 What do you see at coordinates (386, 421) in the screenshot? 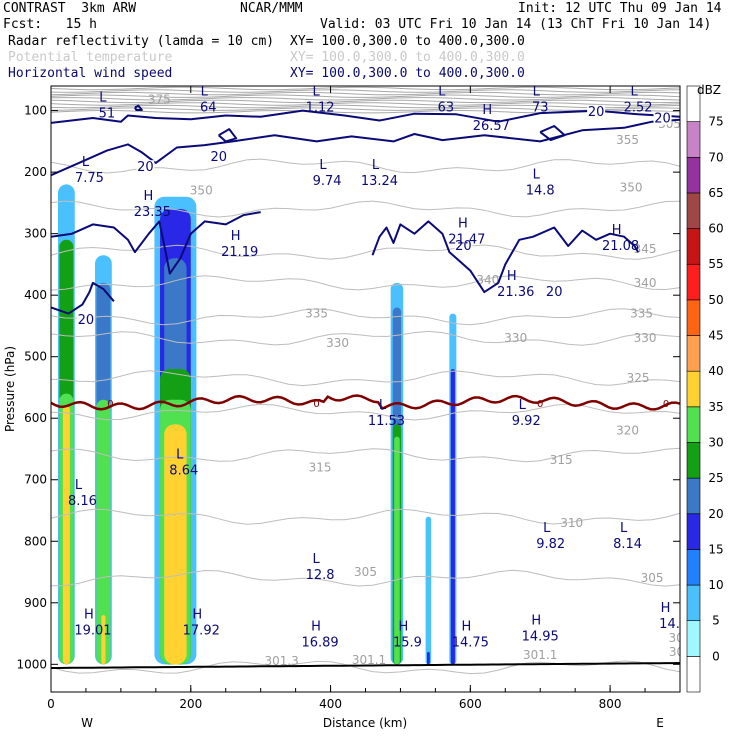
I see `wind-extremum-value: 11.53` at bounding box center [386, 421].